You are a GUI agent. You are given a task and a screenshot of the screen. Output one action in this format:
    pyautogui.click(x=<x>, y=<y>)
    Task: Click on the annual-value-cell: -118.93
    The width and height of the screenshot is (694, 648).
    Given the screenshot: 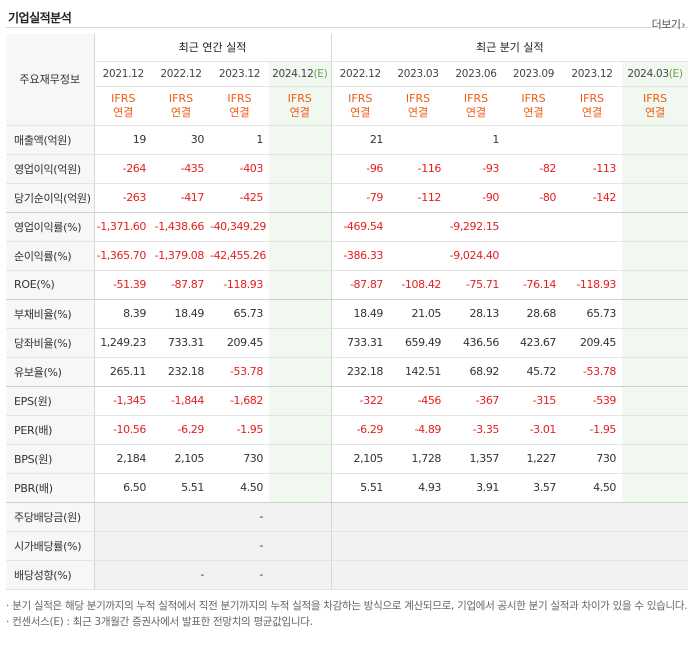 What is the action you would take?
    pyautogui.click(x=239, y=285)
    